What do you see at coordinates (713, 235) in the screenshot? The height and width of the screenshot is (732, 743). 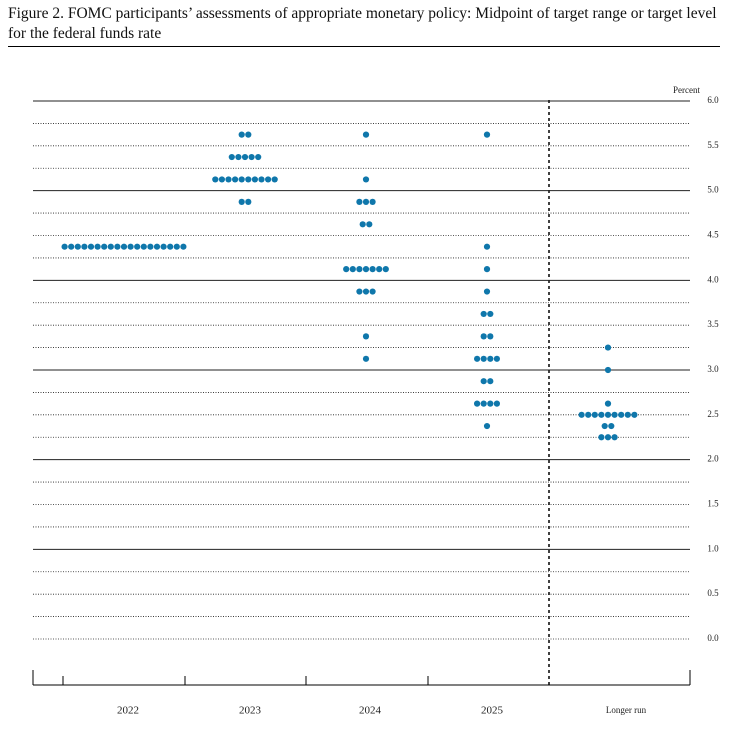 I see `y-tick-label: 4.5` at bounding box center [713, 235].